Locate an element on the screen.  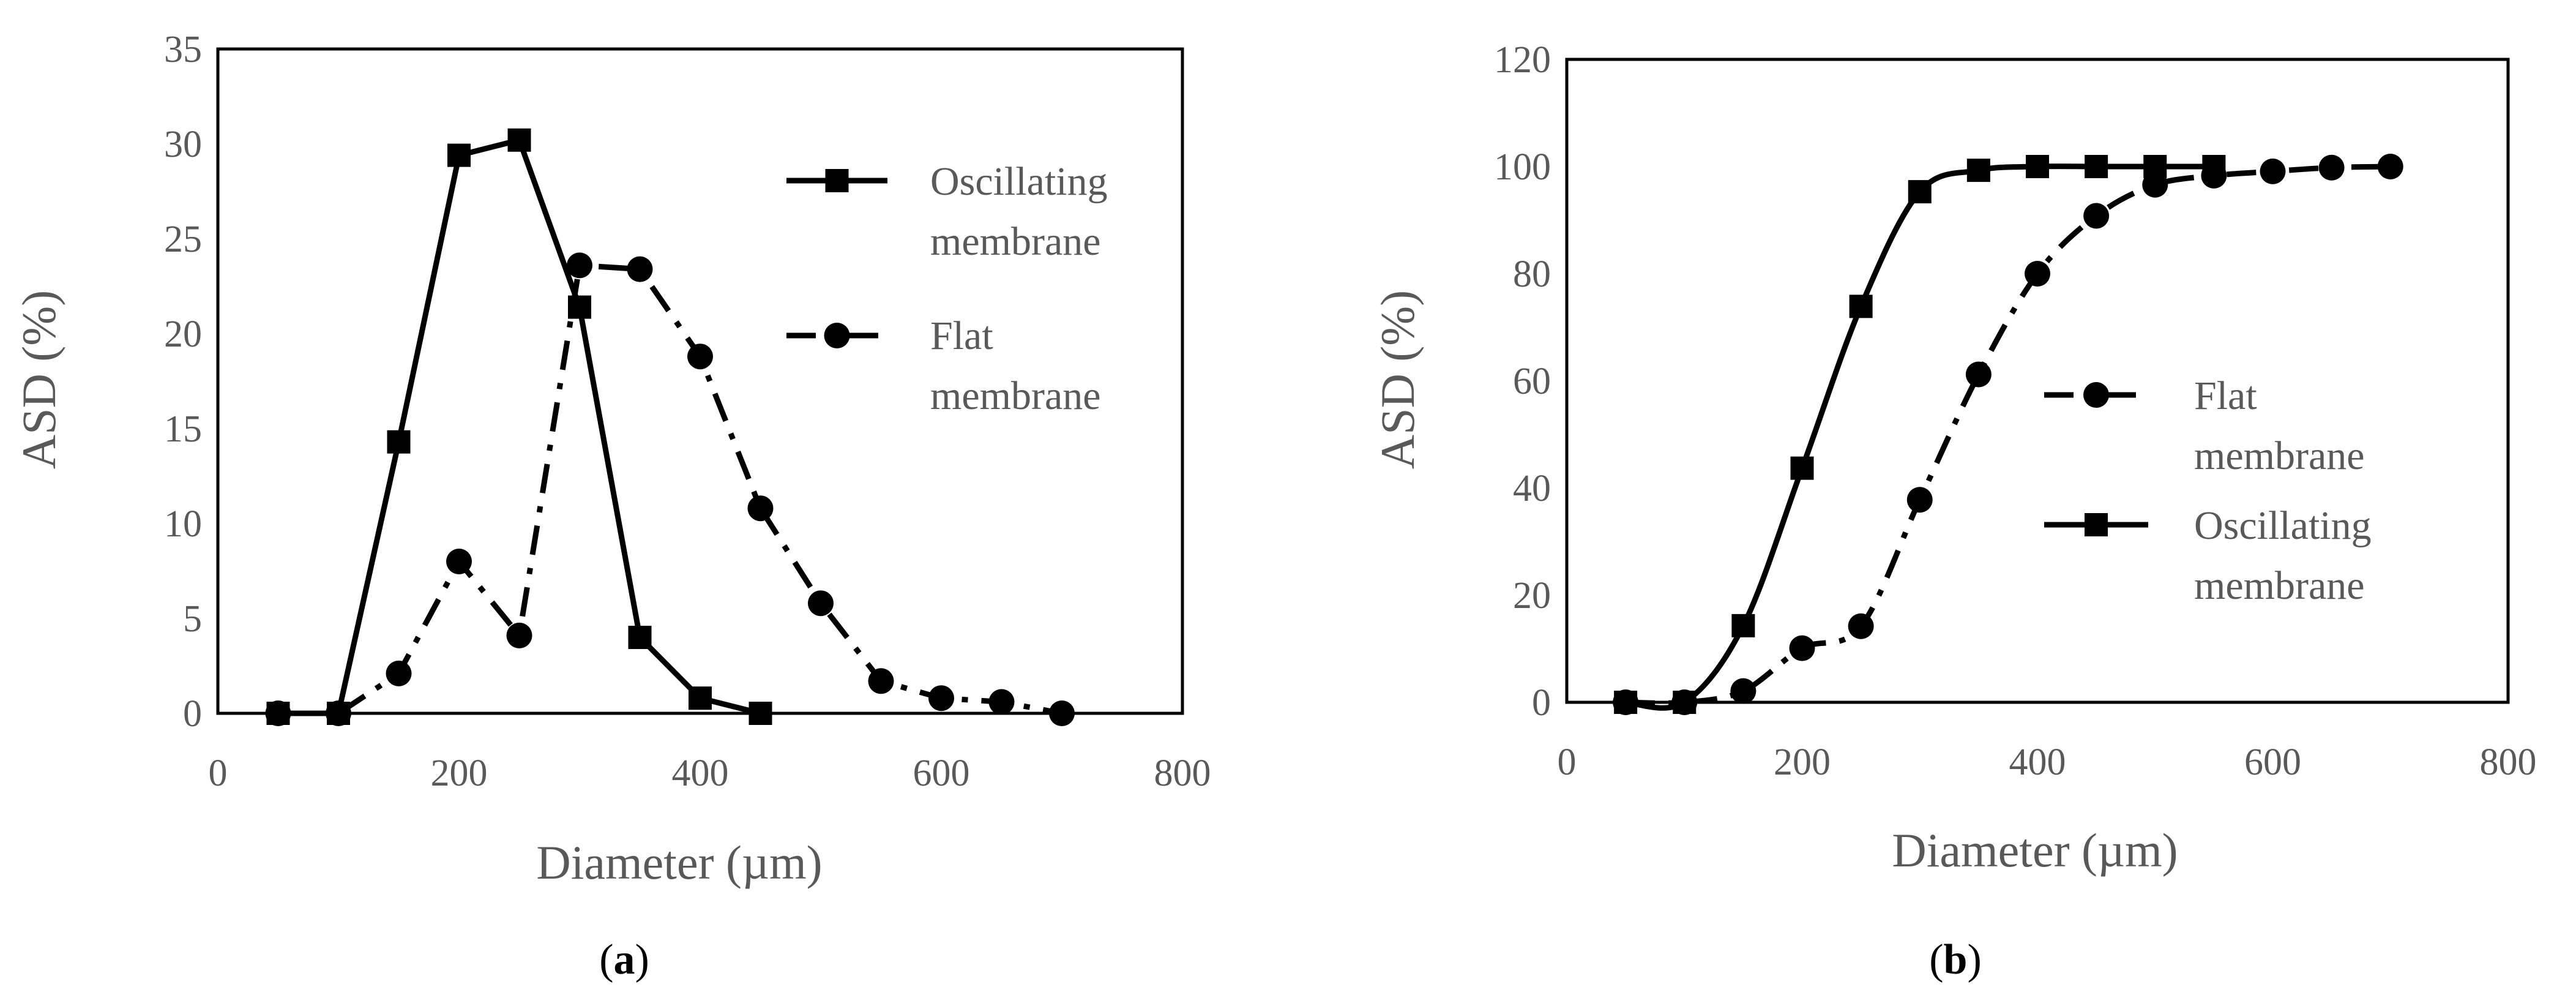
panel-b-legend-entry: Flat membrane is located at coordinates (2204, 425).